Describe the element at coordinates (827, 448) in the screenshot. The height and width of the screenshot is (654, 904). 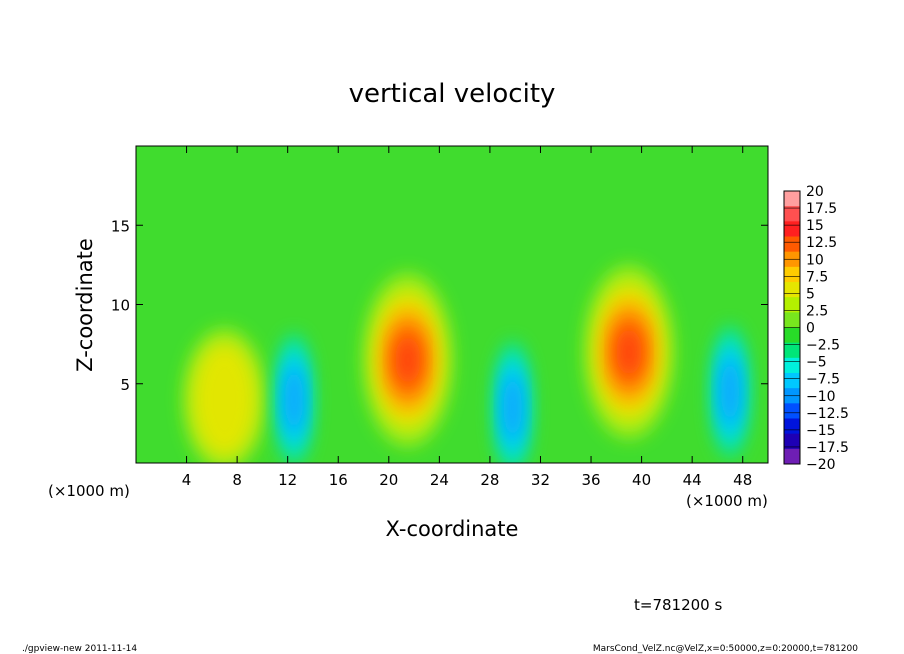
I see `colorbar-label: −17.5` at that location.